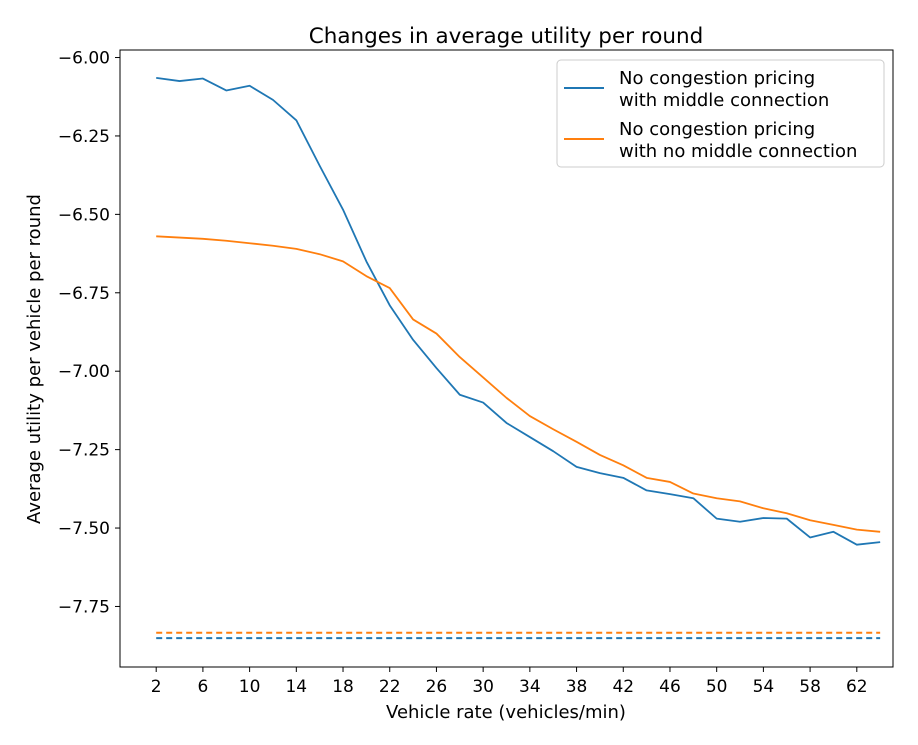 The width and height of the screenshot is (918, 745). What do you see at coordinates (857, 687) in the screenshot?
I see `x-tick-label: 62` at bounding box center [857, 687].